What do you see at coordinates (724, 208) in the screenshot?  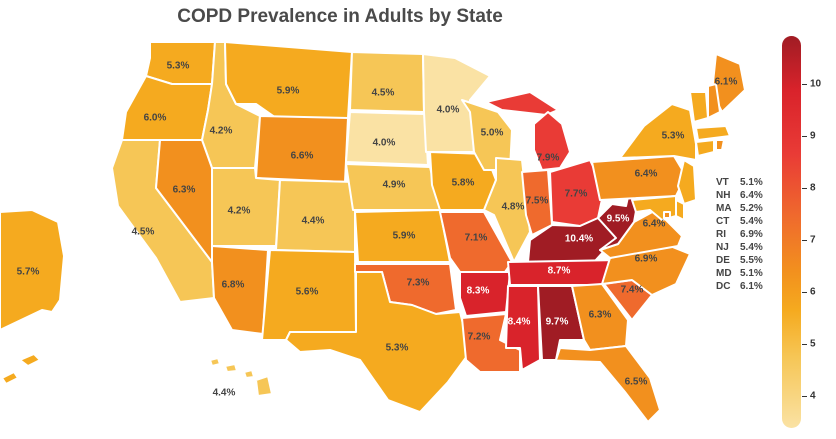 I see `small-state-abbr: MA` at bounding box center [724, 208].